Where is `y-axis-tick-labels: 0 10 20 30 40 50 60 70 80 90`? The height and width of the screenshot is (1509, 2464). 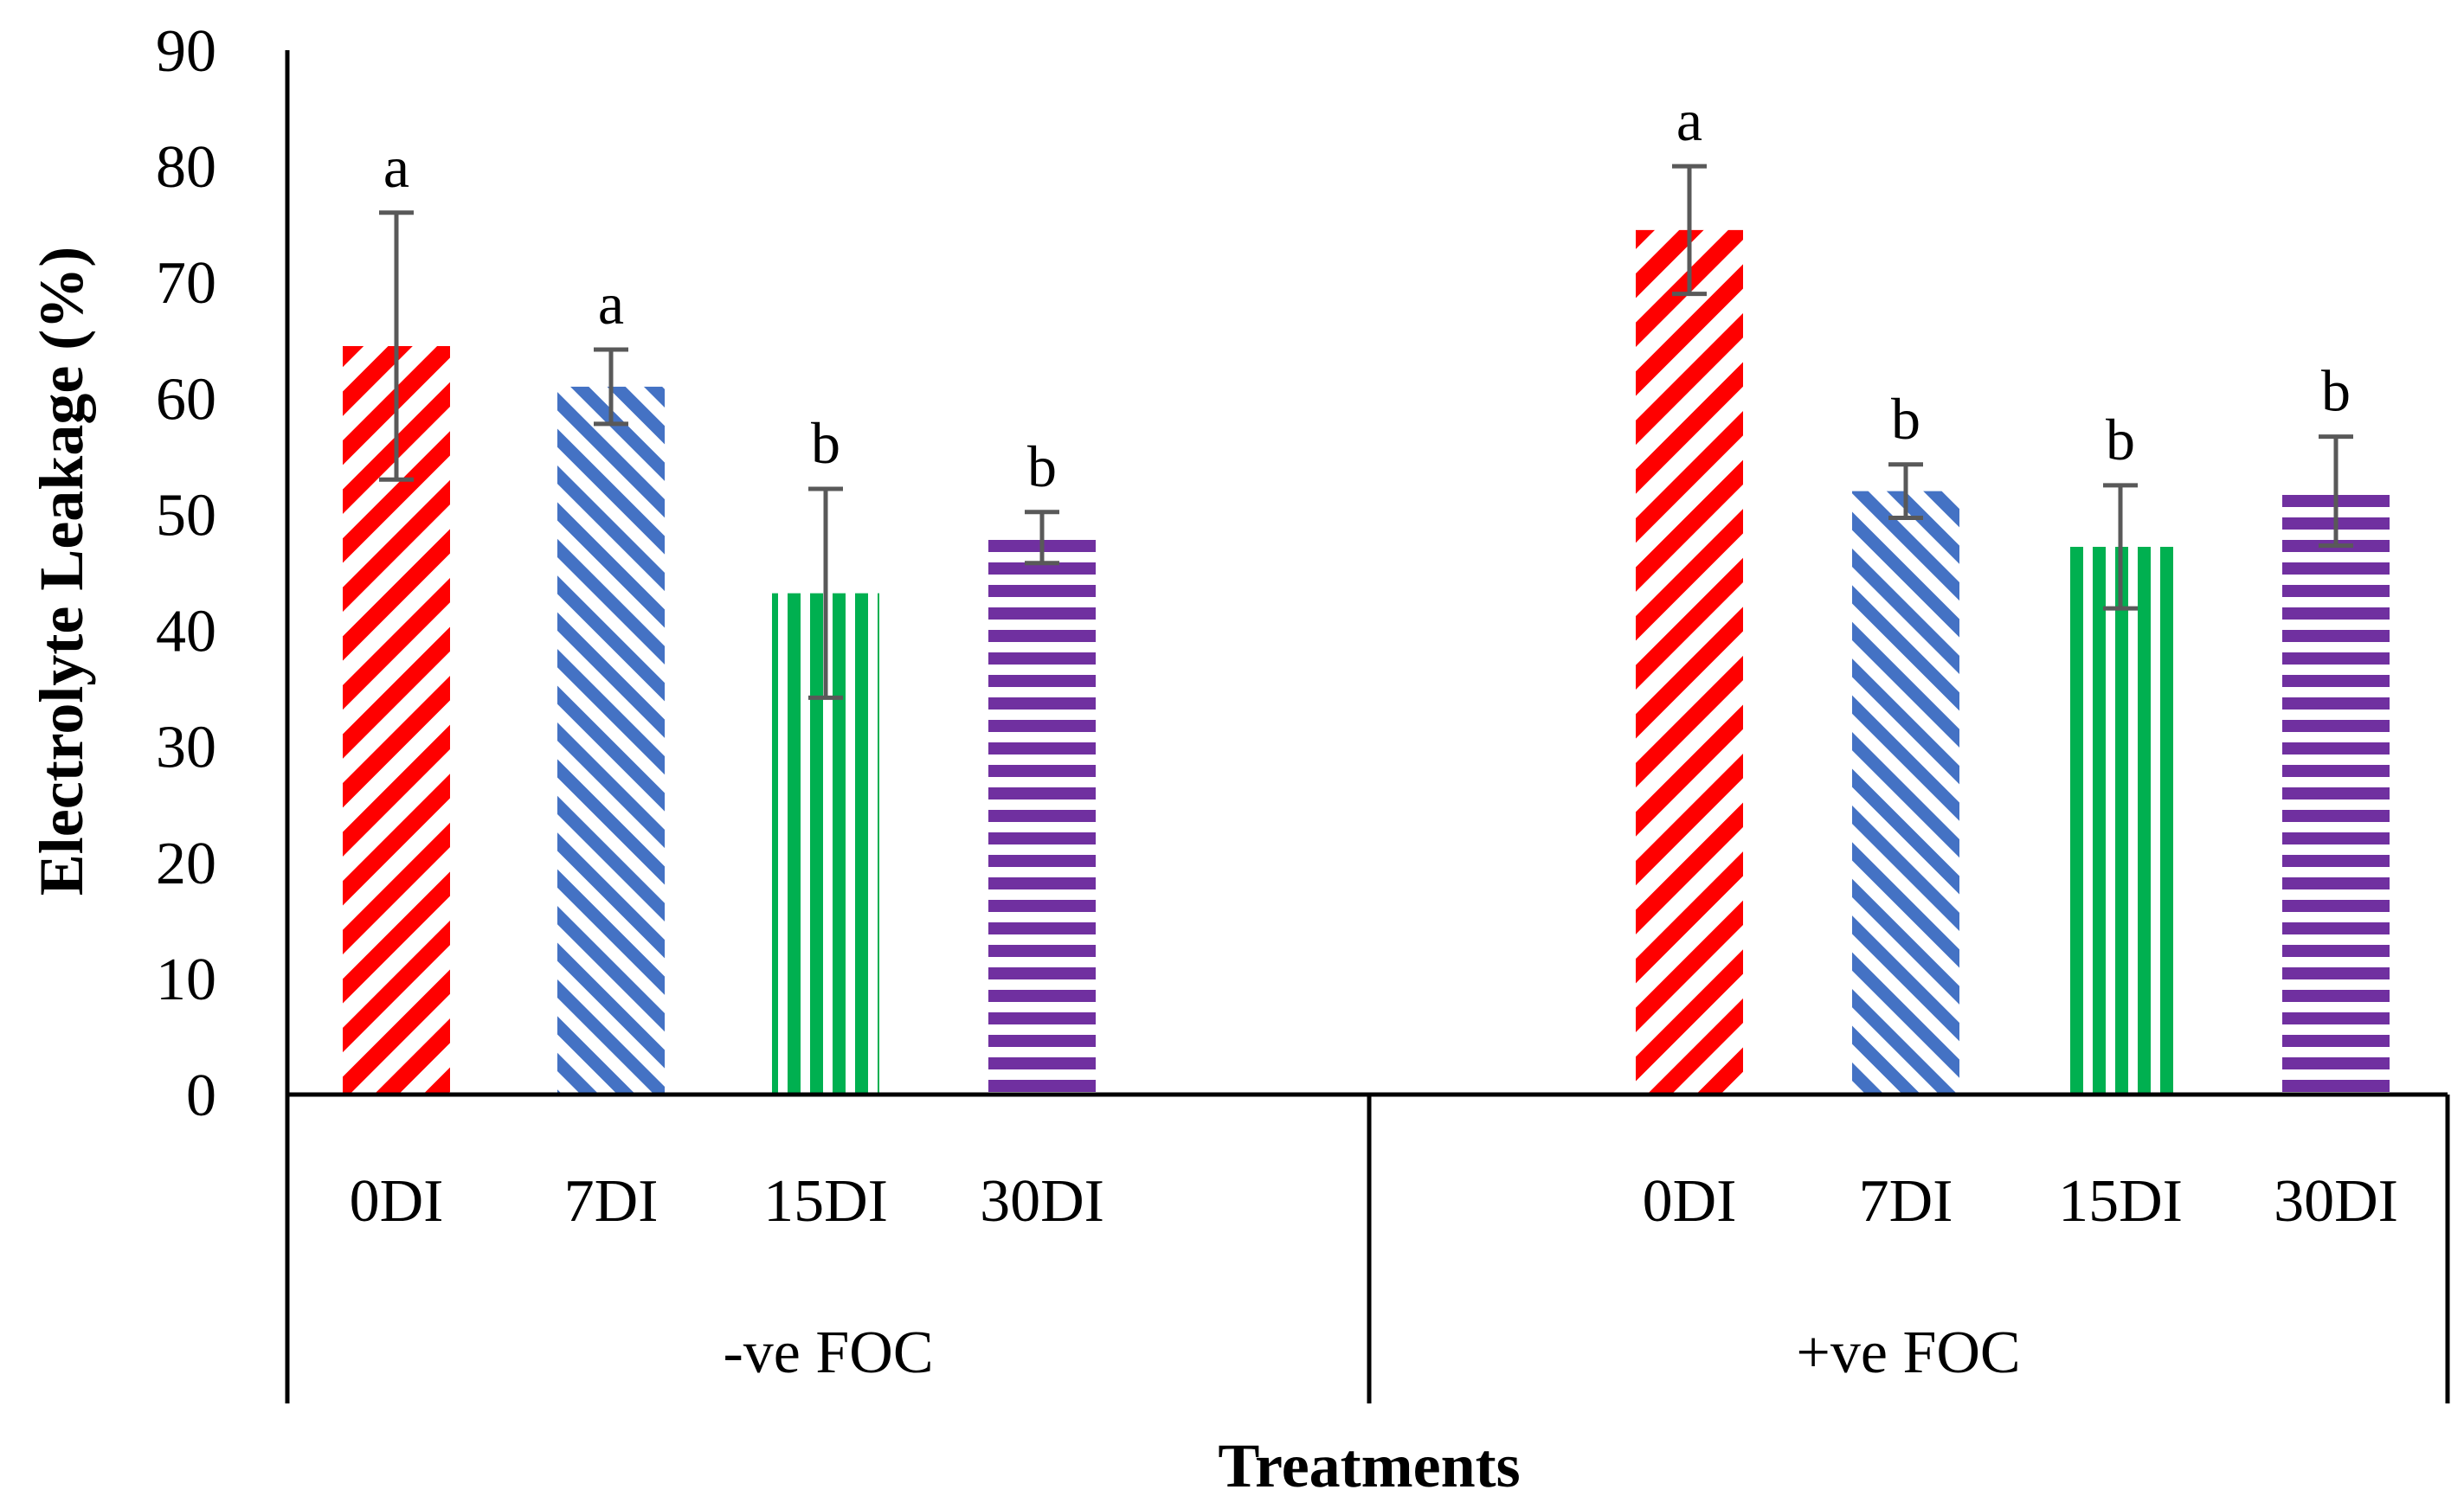
y-axis-tick-labels: 0 10 20 30 40 50 60 70 80 90 is located at coordinates (186, 573).